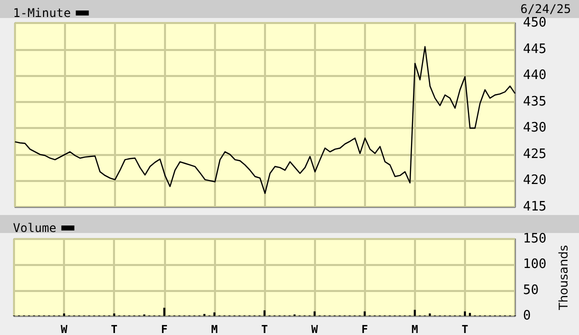 Image resolution: width=579 pixels, height=335 pixels. Describe the element at coordinates (34, 228) in the screenshot. I see `legend-label: Volume` at that location.